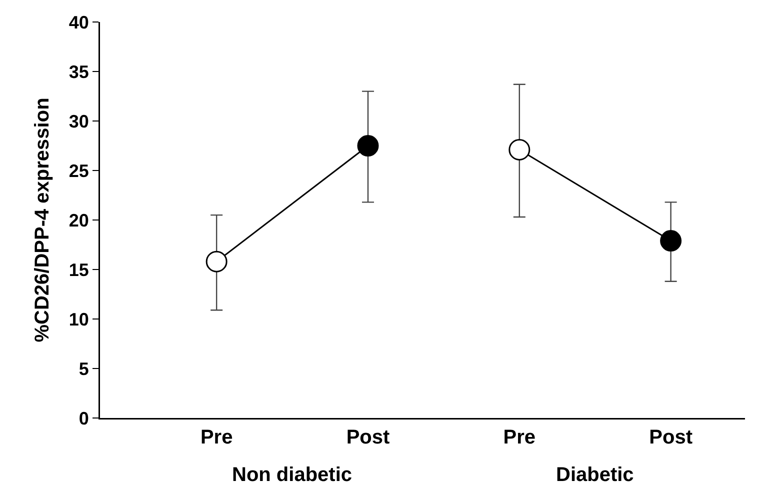  What do you see at coordinates (78, 170) in the screenshot?
I see `y-tick-label: 25` at bounding box center [78, 170].